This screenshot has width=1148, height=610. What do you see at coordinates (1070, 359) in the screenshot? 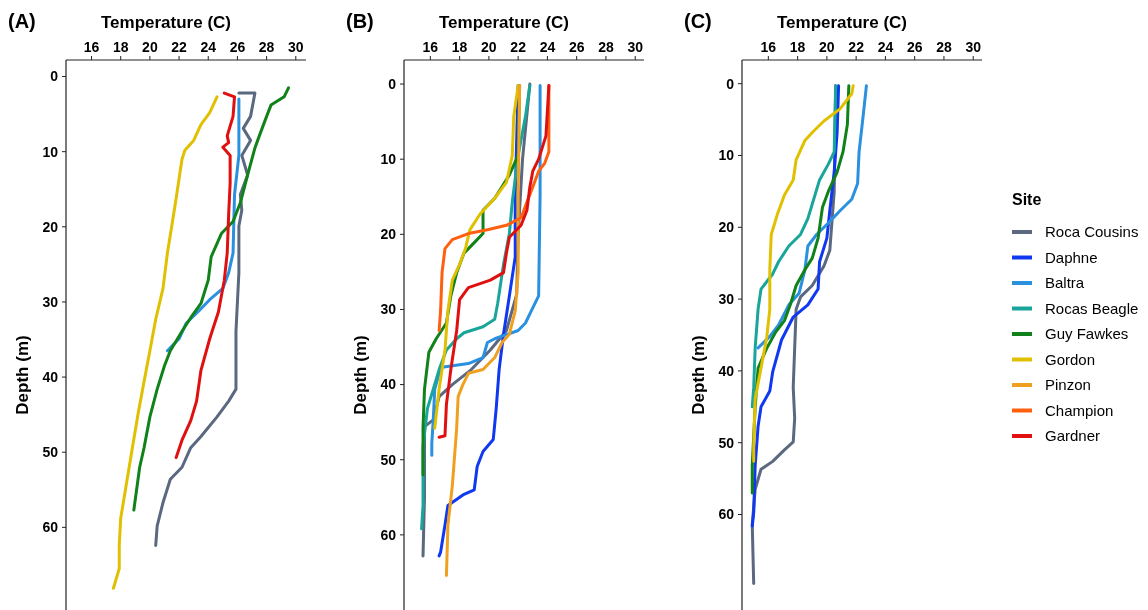
I see `legend-label: Gordon` at bounding box center [1070, 359].